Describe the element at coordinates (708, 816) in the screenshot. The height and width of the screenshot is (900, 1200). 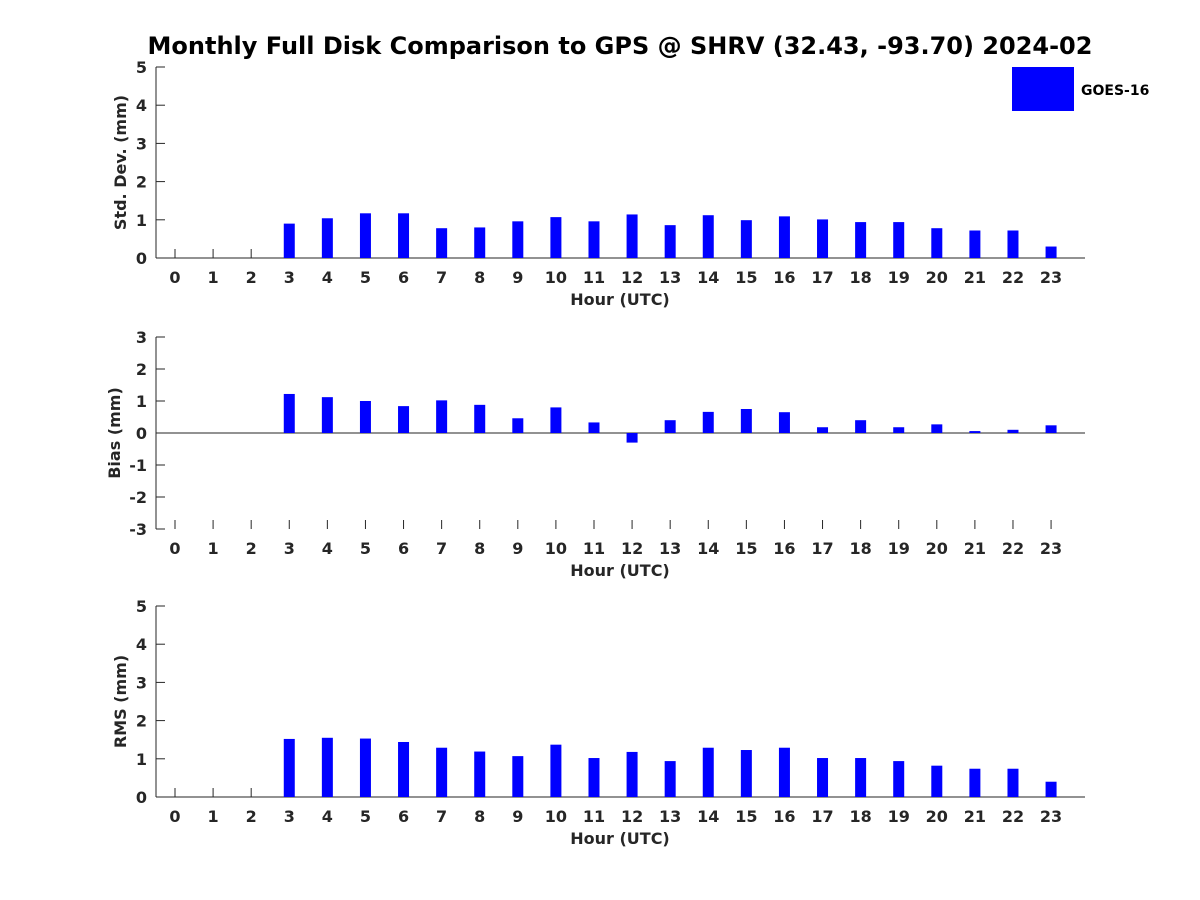
I see `x-tick-label: 14` at that location.